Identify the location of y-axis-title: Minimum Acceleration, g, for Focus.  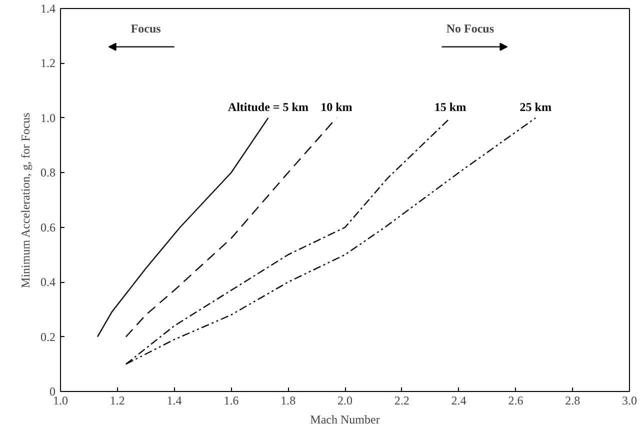
(25, 200).